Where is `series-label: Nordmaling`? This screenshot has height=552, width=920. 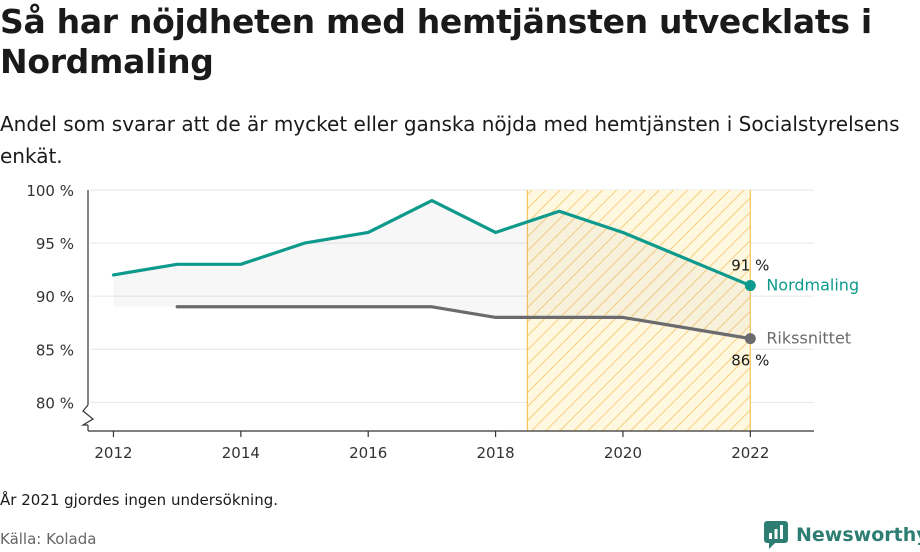
series-label: Nordmaling is located at coordinates (812, 285).